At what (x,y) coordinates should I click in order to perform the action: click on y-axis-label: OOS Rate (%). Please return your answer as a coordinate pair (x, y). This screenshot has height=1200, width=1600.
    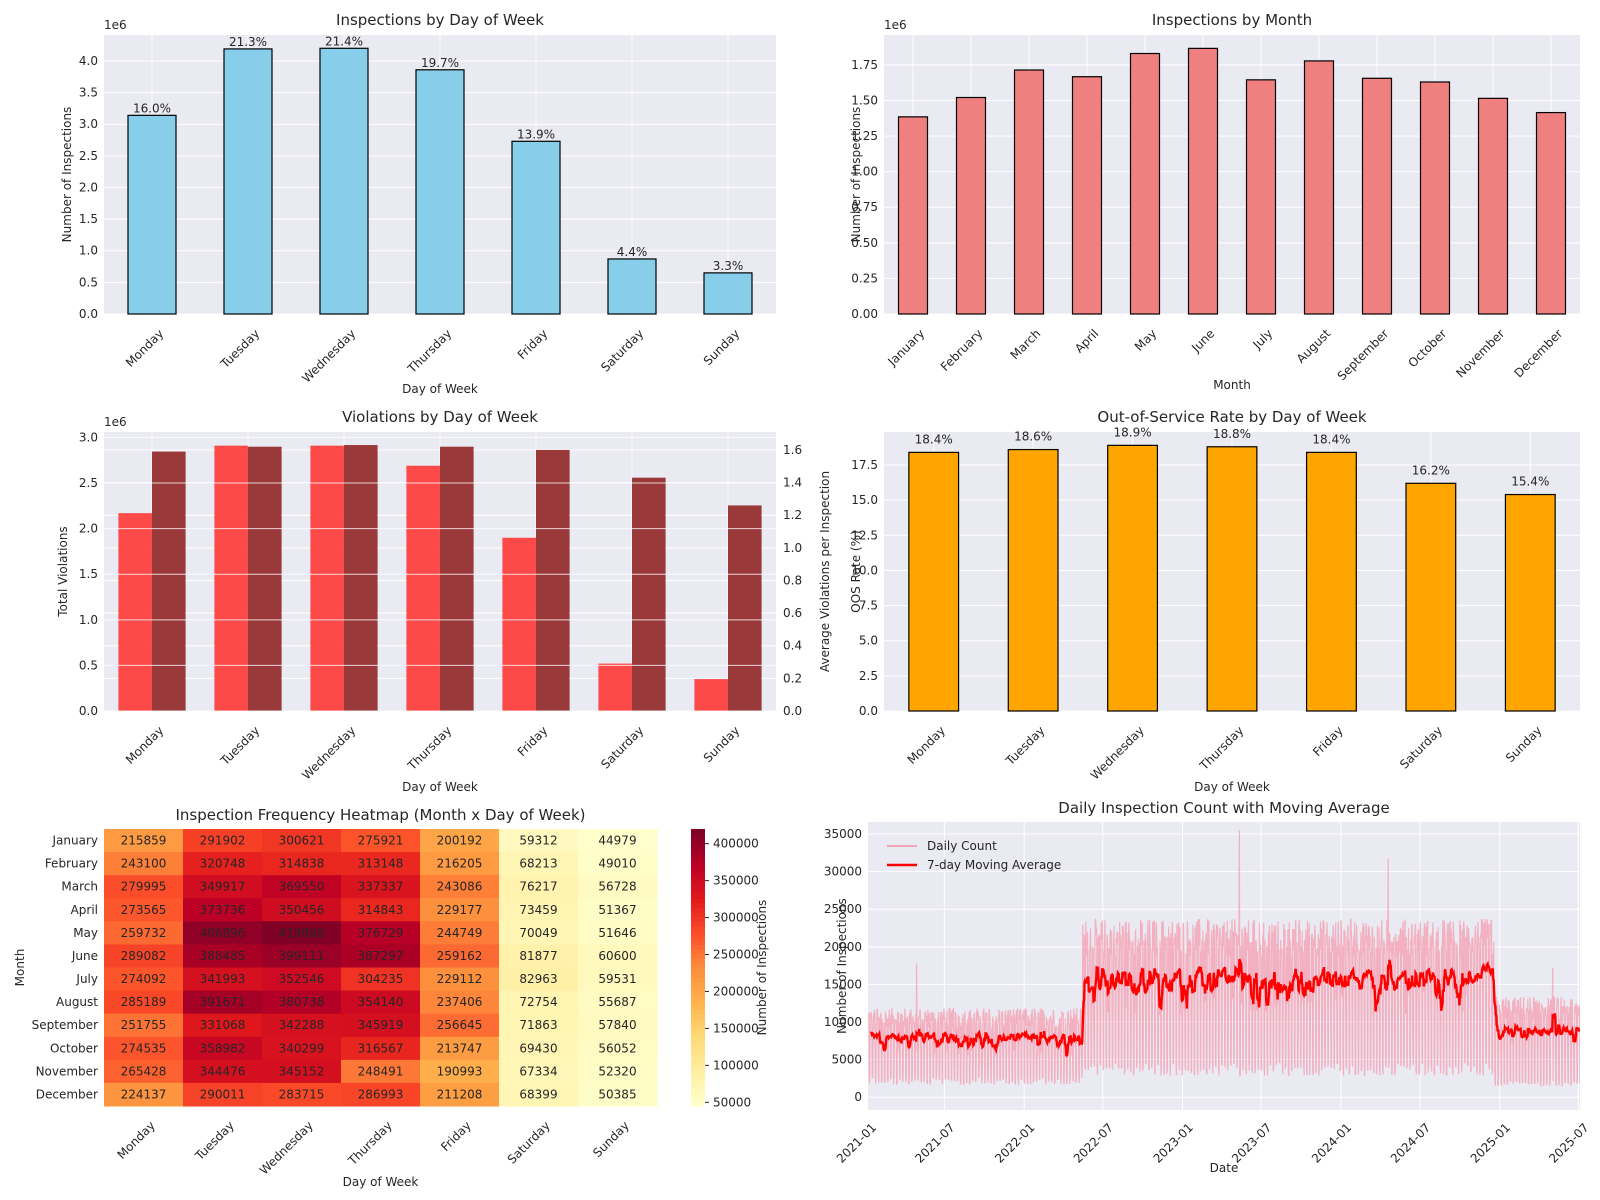
    Looking at the image, I should click on (856, 571).